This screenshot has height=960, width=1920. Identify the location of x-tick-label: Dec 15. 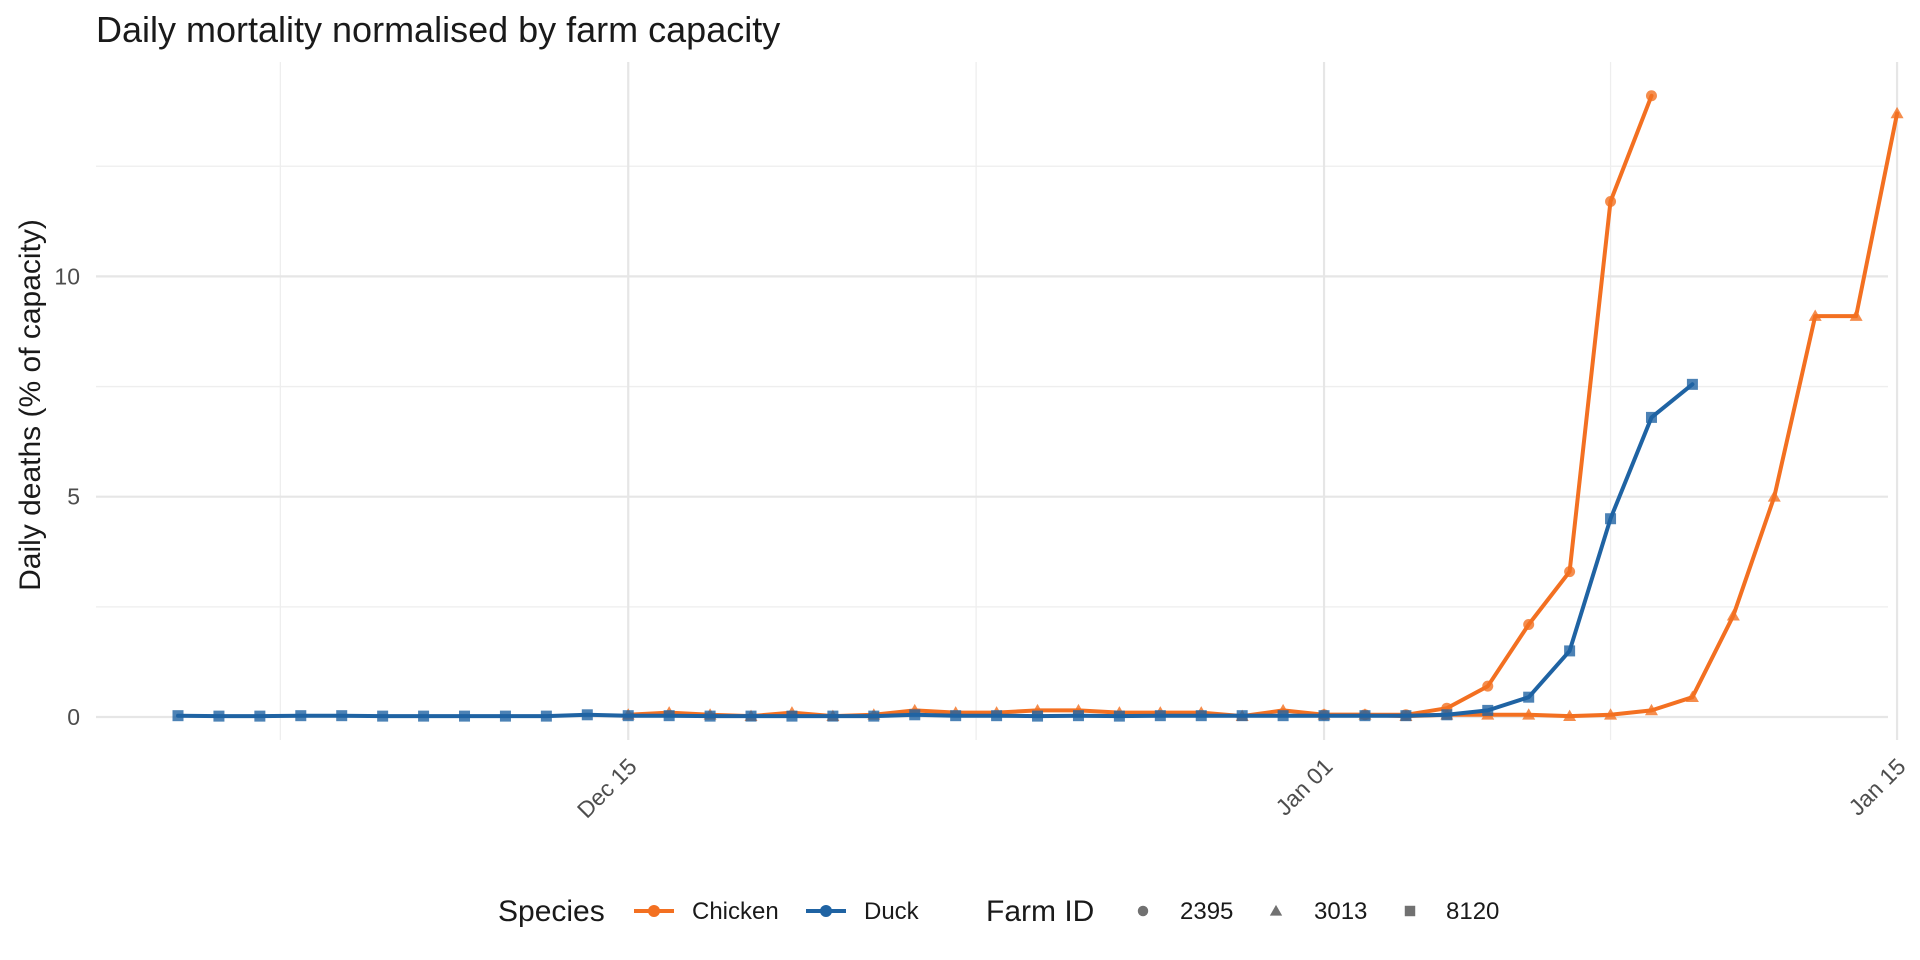
(607, 788).